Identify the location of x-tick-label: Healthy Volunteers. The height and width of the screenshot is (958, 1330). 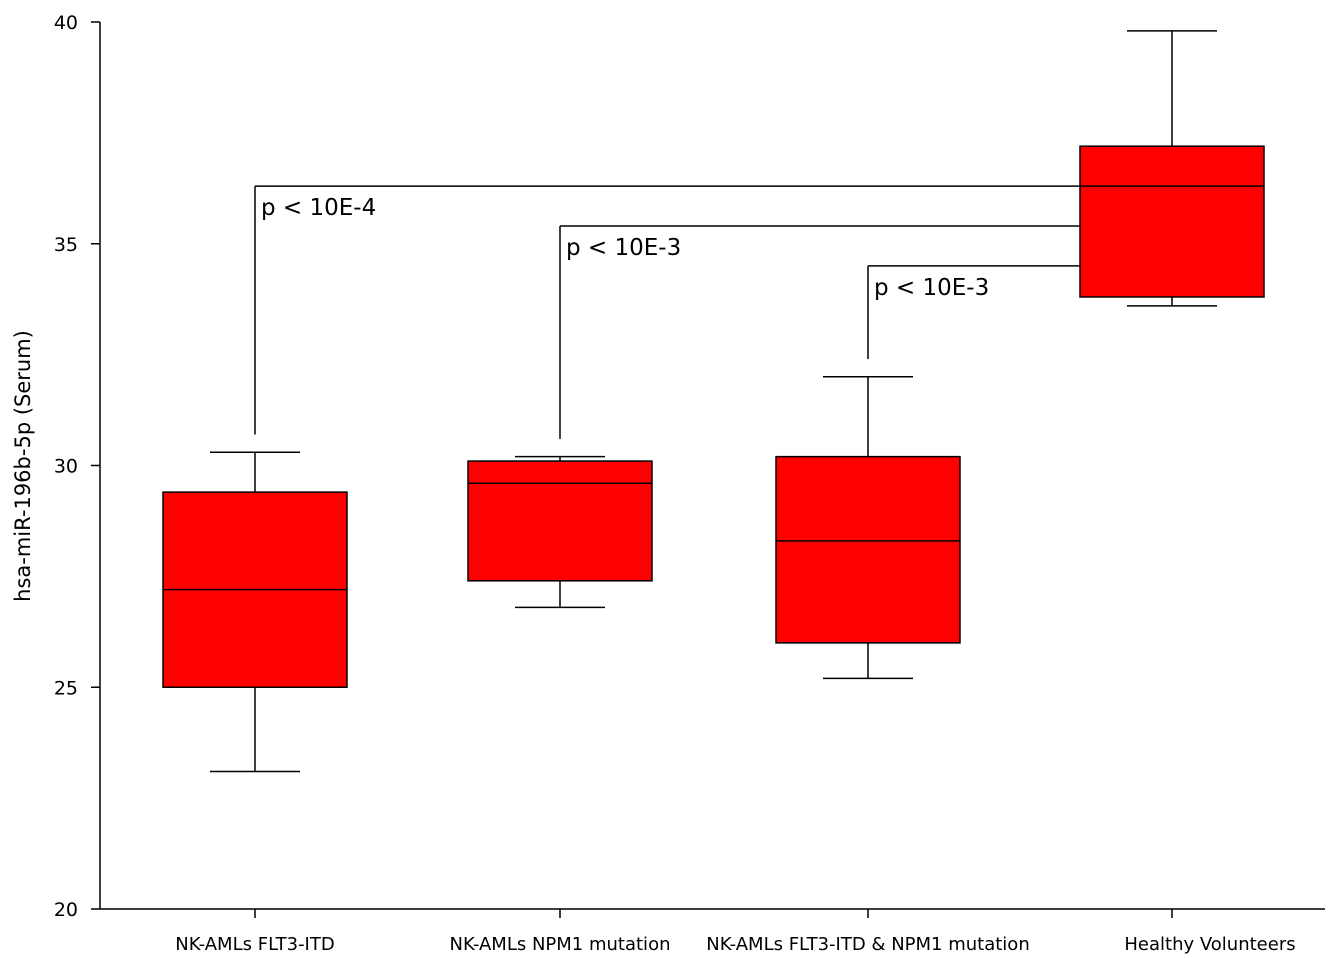
(1209, 944).